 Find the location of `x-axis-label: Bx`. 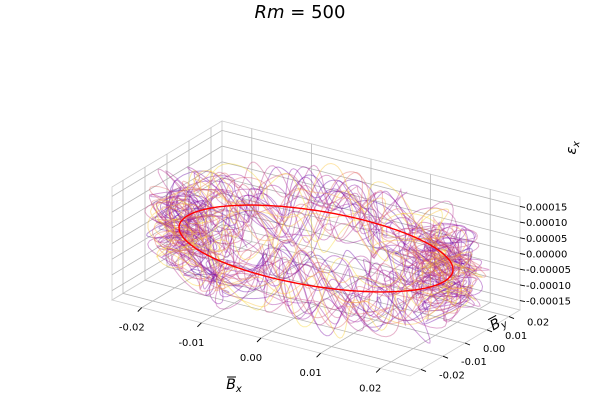

x-axis-label: Bx is located at coordinates (234, 385).